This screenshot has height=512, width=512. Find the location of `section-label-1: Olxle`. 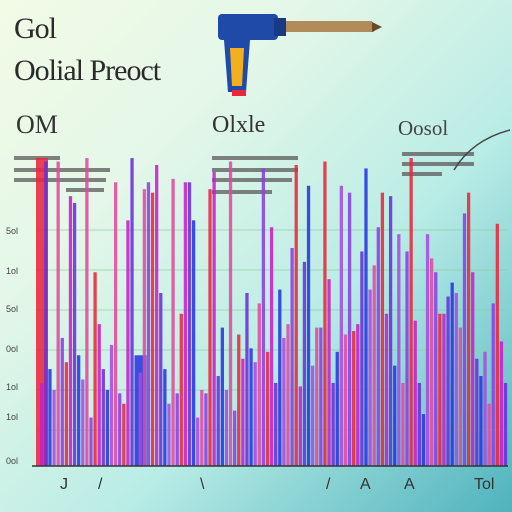

section-label-1: Olxle is located at coordinates (239, 125).